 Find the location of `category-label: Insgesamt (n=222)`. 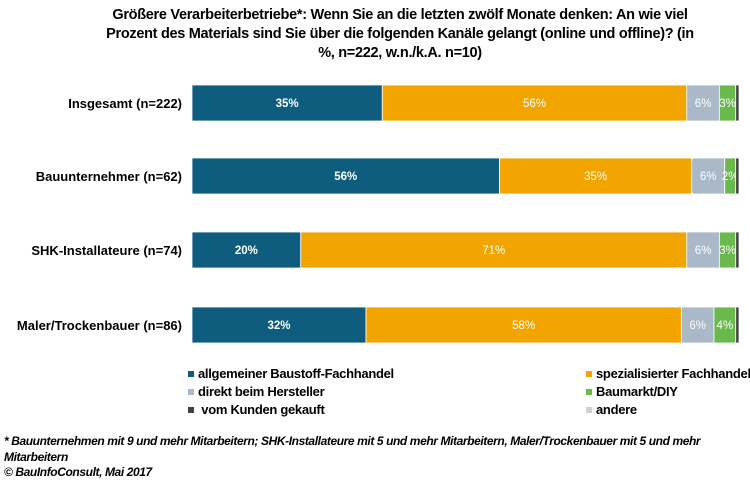

category-label: Insgesamt (n=222) is located at coordinates (125, 103).